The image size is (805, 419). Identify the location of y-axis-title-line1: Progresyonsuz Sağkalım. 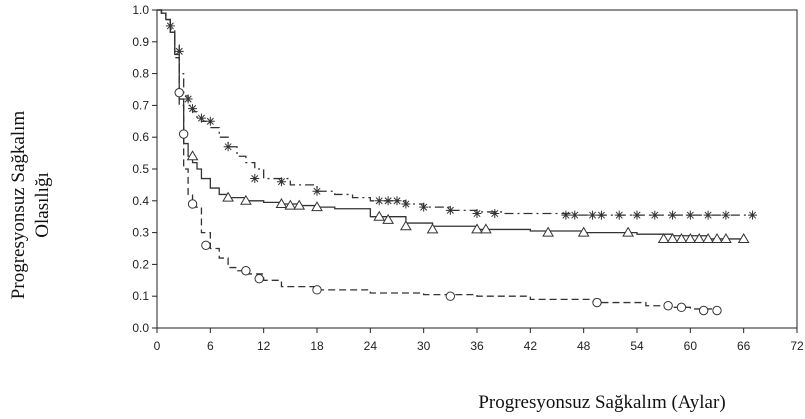
(18, 205).